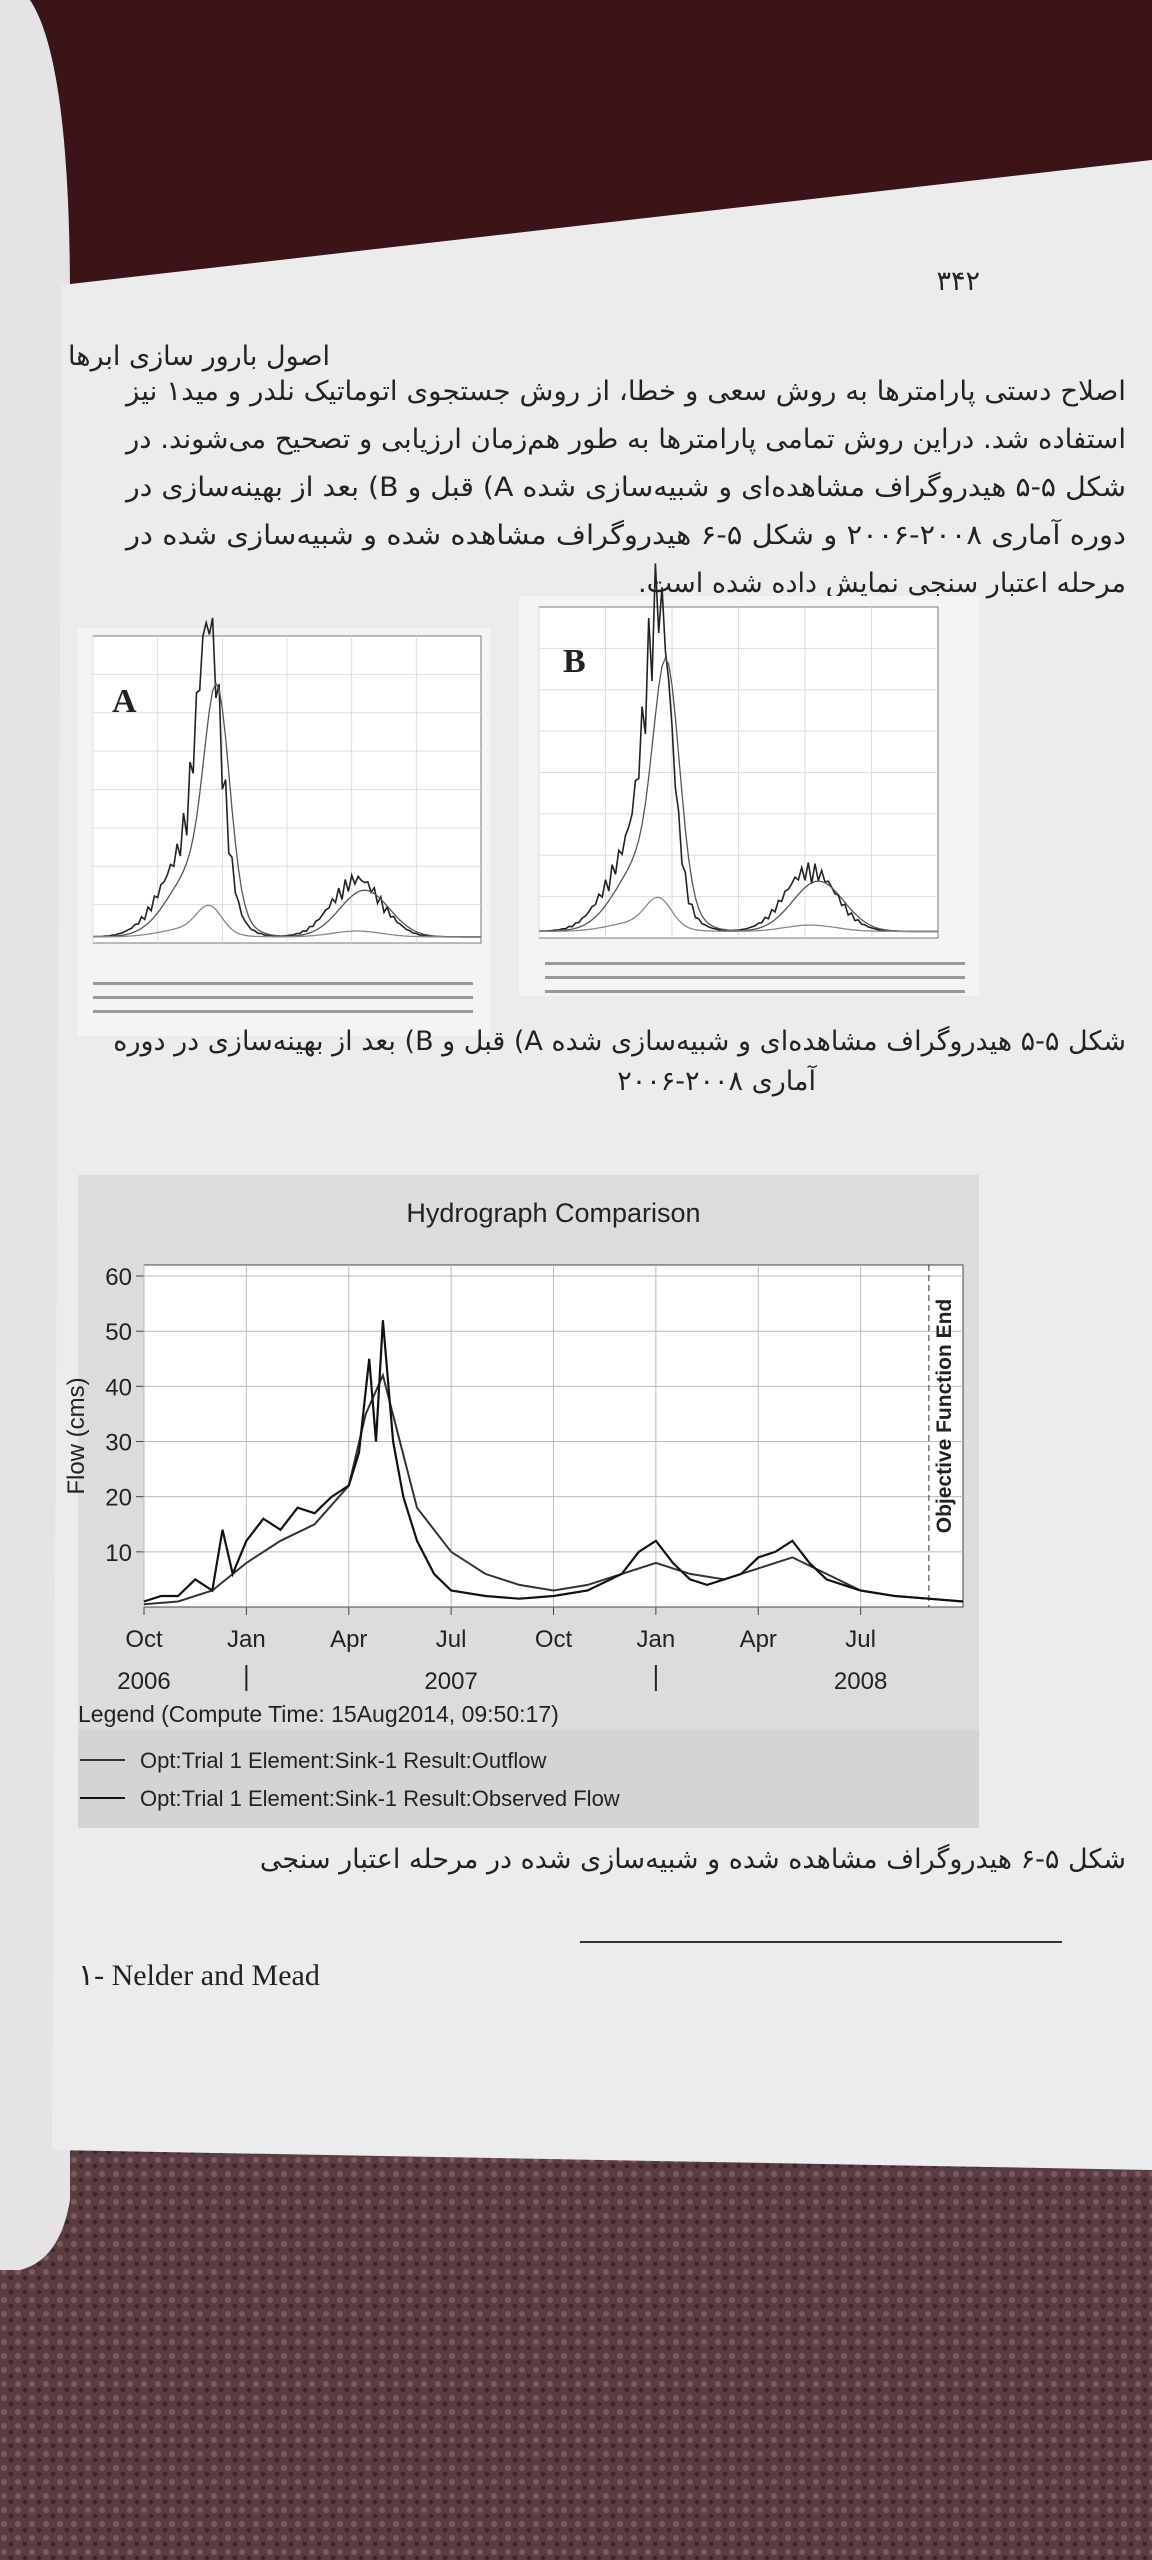 This screenshot has width=1152, height=2560. I want to click on panel-b-lines, so click(738, 750).